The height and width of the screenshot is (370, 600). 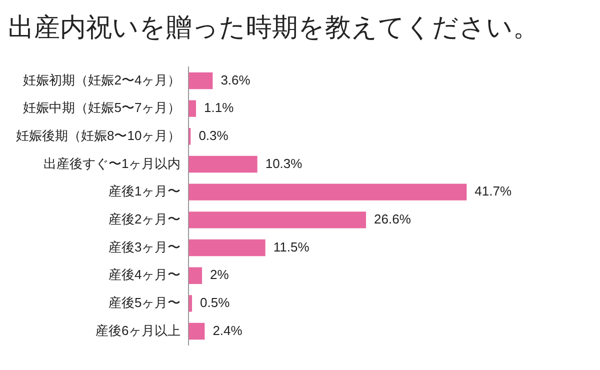 I want to click on data-label: 26.6%, so click(x=393, y=219).